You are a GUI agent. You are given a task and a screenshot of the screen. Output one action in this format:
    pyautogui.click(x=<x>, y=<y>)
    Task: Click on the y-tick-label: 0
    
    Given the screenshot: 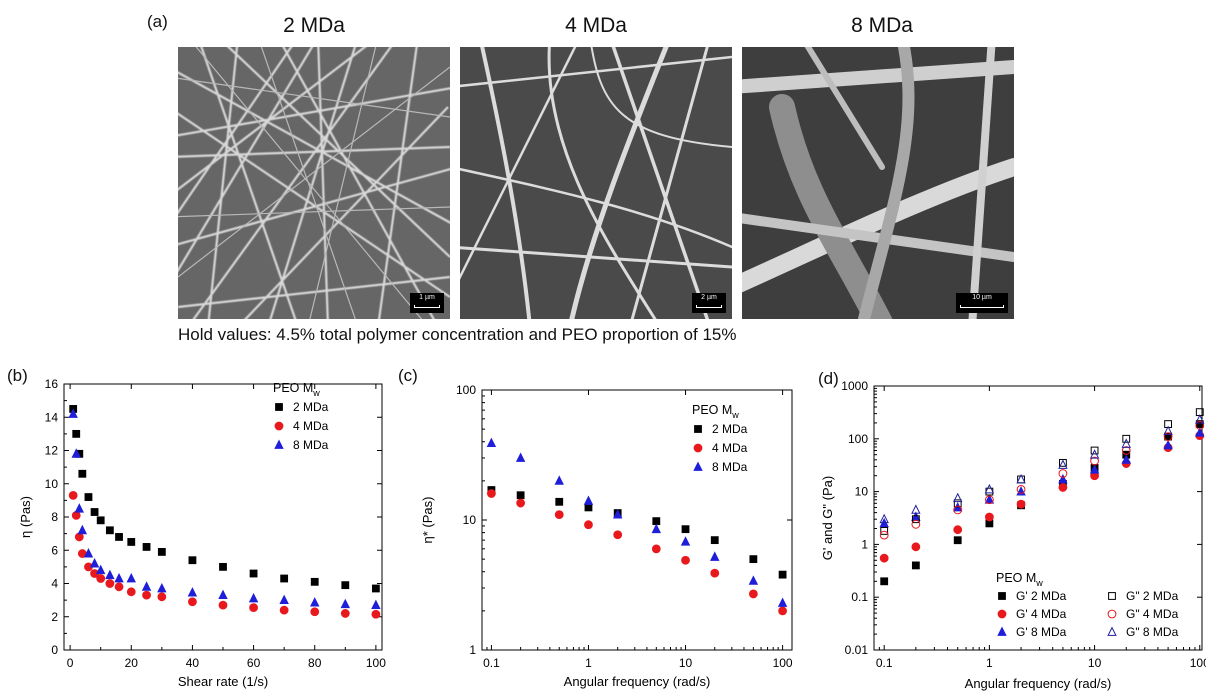 What is the action you would take?
    pyautogui.click(x=54, y=650)
    